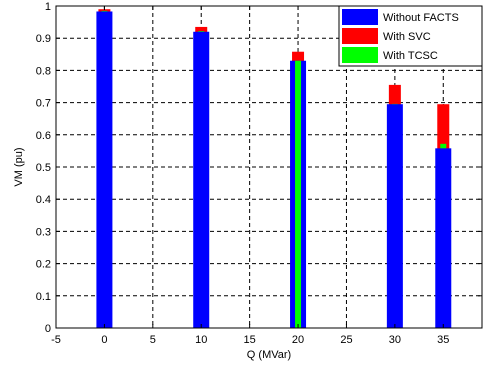 This screenshot has width=484, height=376. I want to click on x-tick-label: 20, so click(298, 340).